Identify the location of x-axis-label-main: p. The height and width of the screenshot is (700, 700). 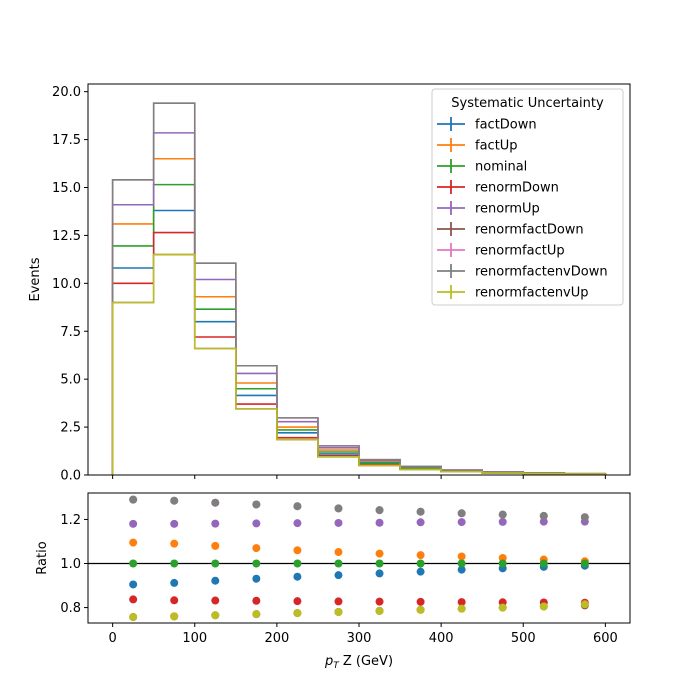
(328, 661).